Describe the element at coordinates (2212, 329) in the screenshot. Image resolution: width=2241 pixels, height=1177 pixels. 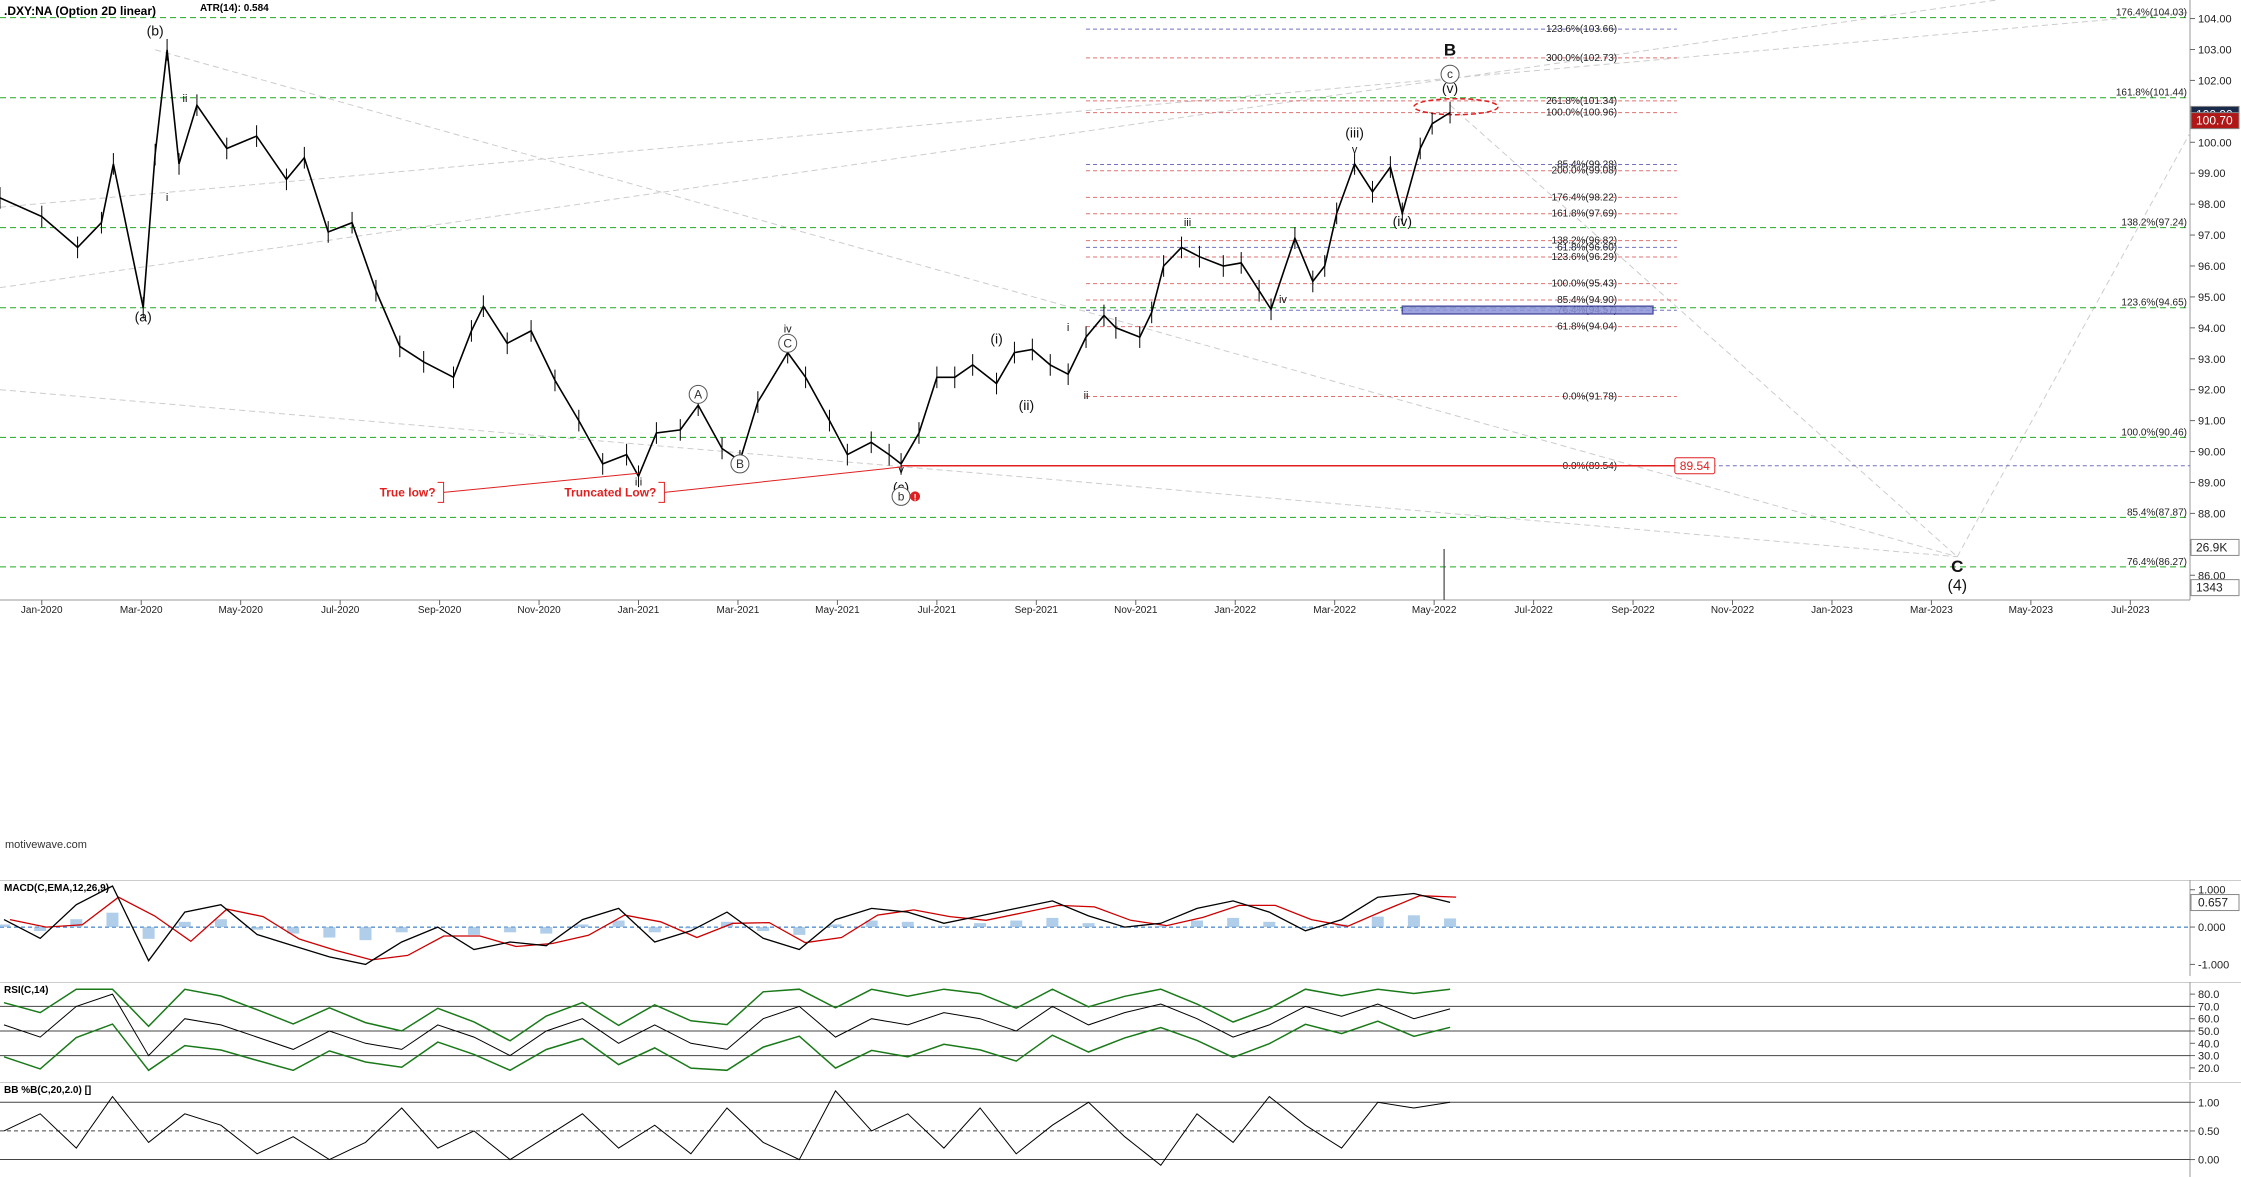
I see `y-tick-label: 94.00` at that location.